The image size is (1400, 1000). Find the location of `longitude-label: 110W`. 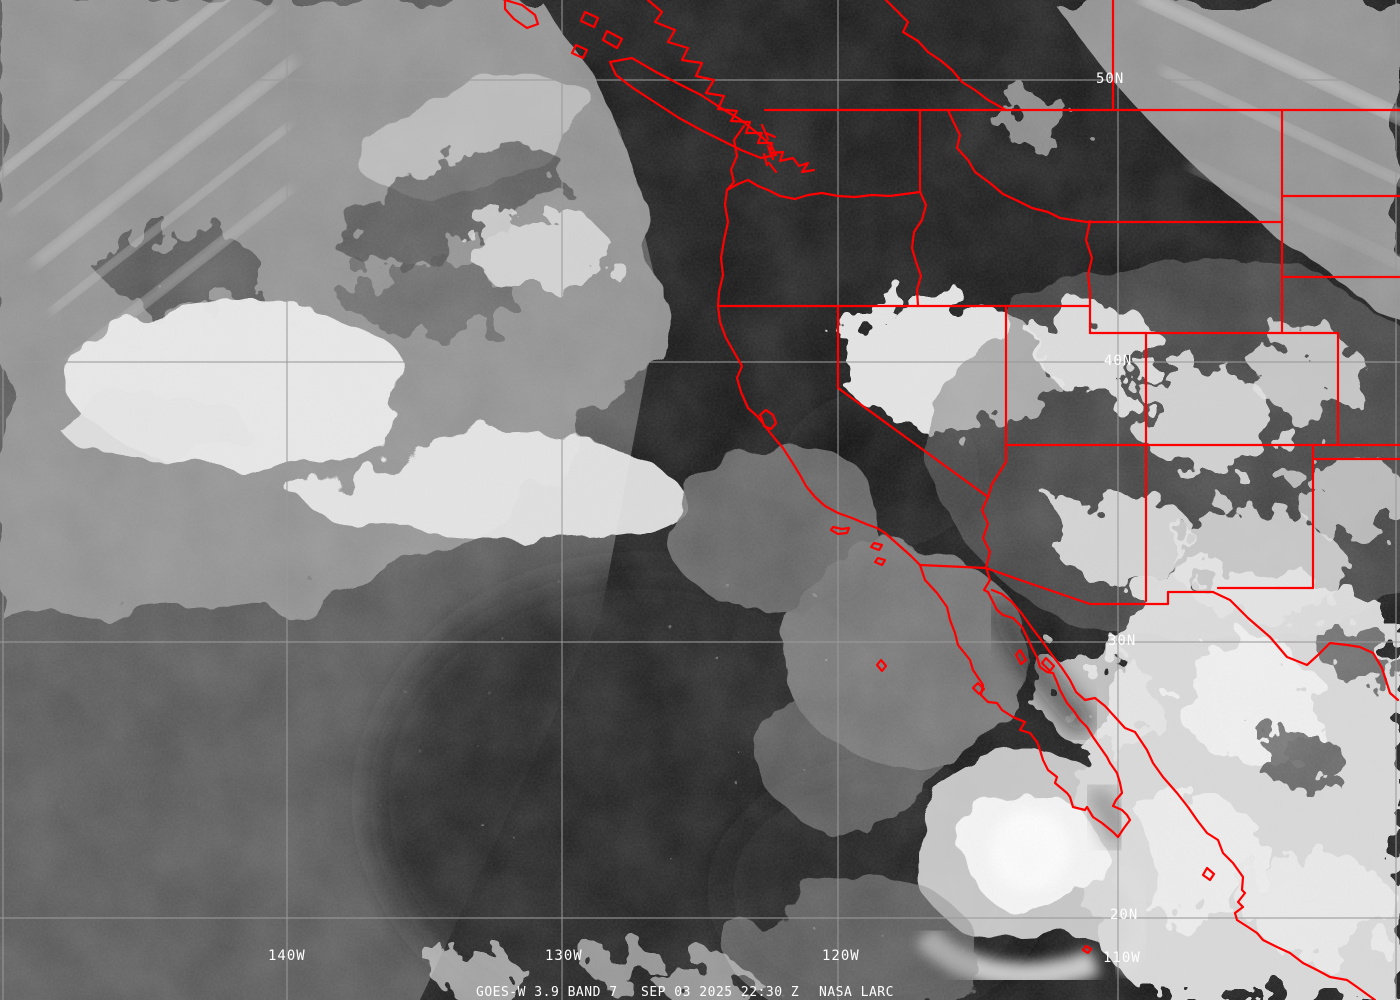

longitude-label: 110W is located at coordinates (1122, 958).